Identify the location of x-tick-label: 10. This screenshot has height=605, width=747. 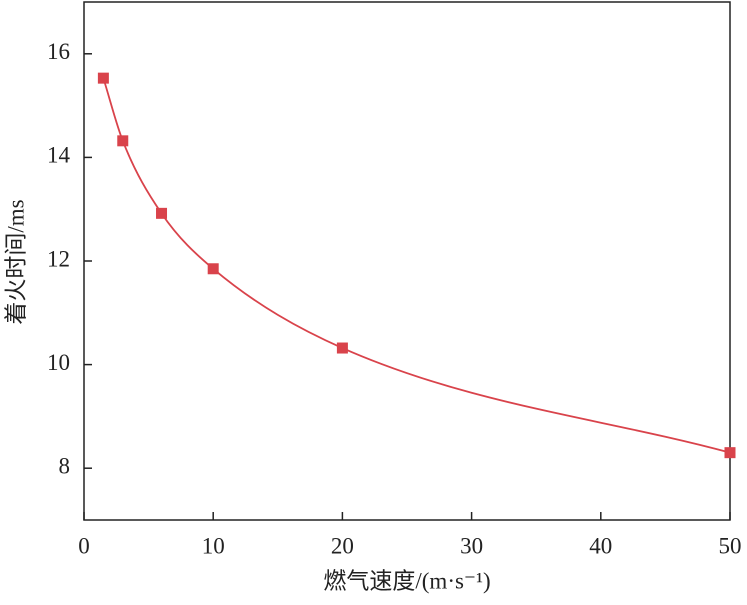
(213, 545).